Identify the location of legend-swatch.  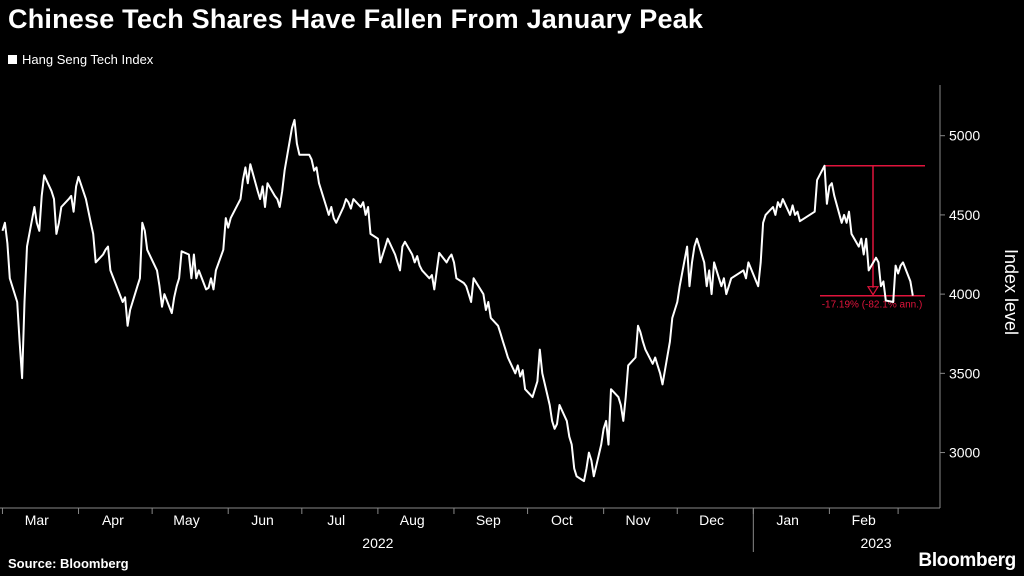
(12, 59).